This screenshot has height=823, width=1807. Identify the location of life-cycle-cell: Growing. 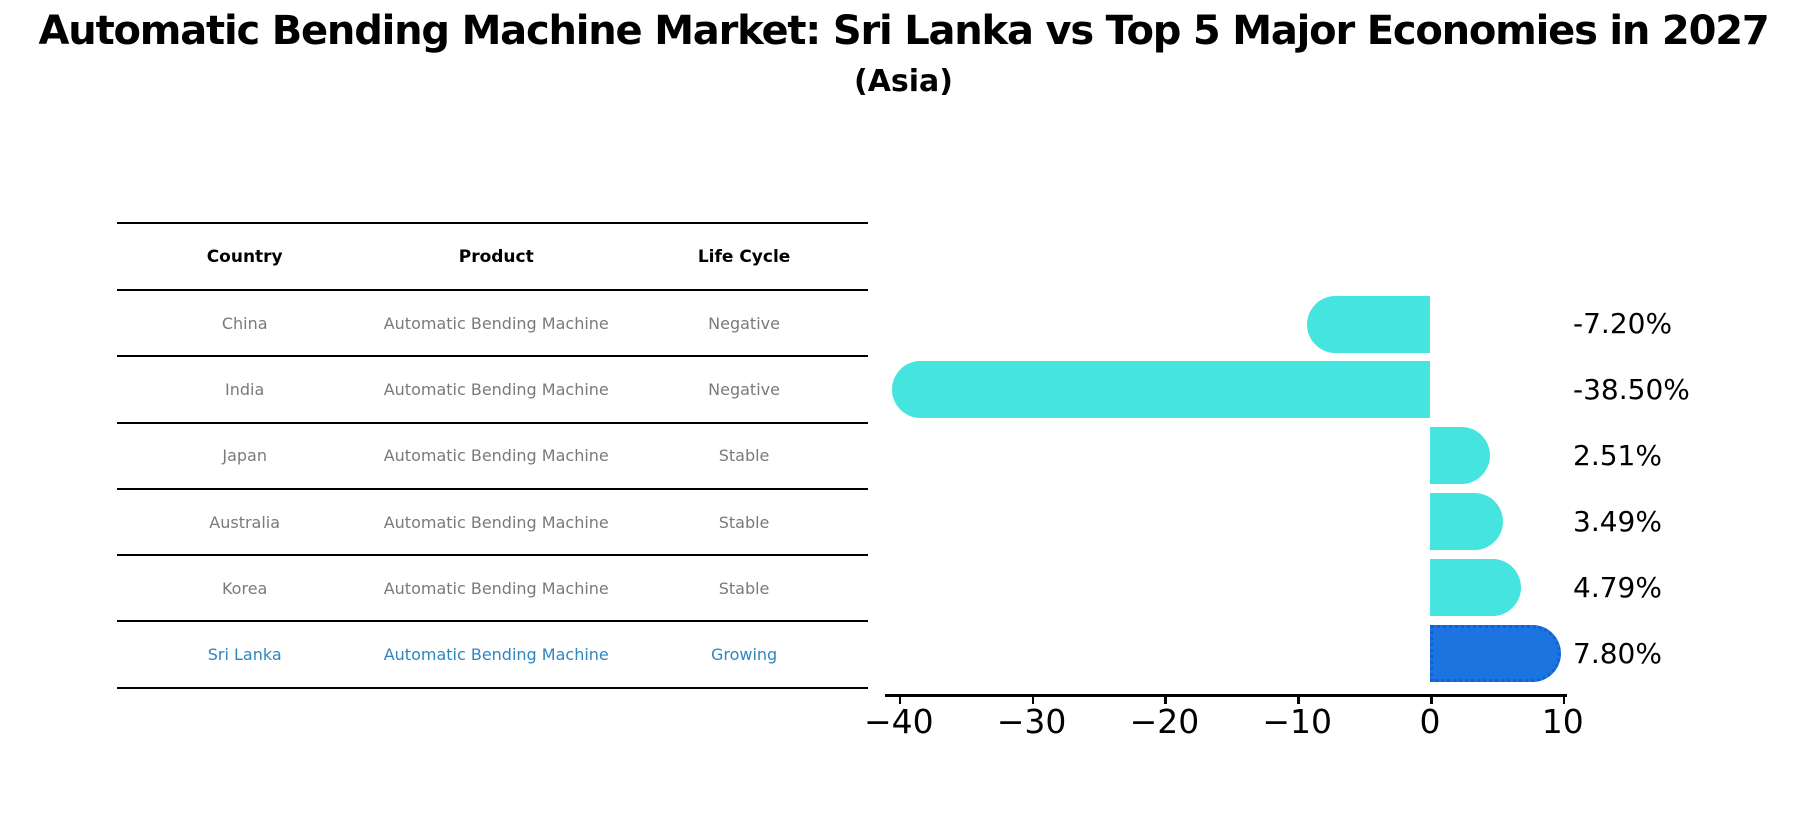
(744, 655).